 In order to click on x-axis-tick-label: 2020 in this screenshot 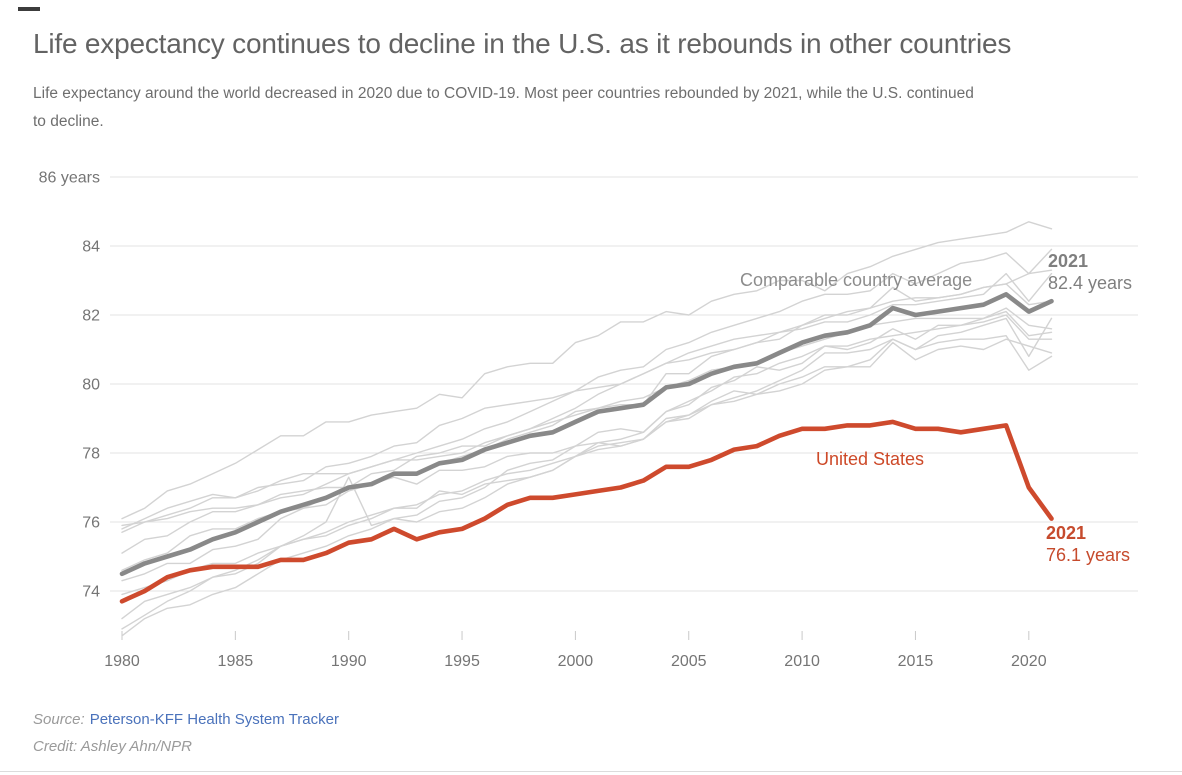, I will do `click(1029, 661)`.